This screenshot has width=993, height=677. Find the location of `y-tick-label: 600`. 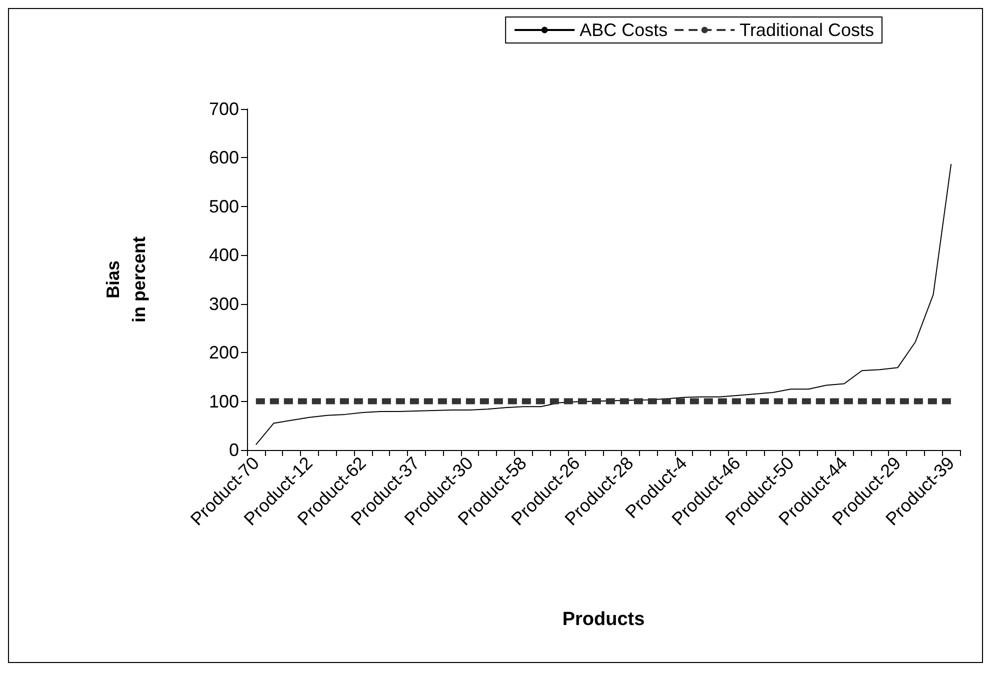

y-tick-label: 600 is located at coordinates (223, 158).